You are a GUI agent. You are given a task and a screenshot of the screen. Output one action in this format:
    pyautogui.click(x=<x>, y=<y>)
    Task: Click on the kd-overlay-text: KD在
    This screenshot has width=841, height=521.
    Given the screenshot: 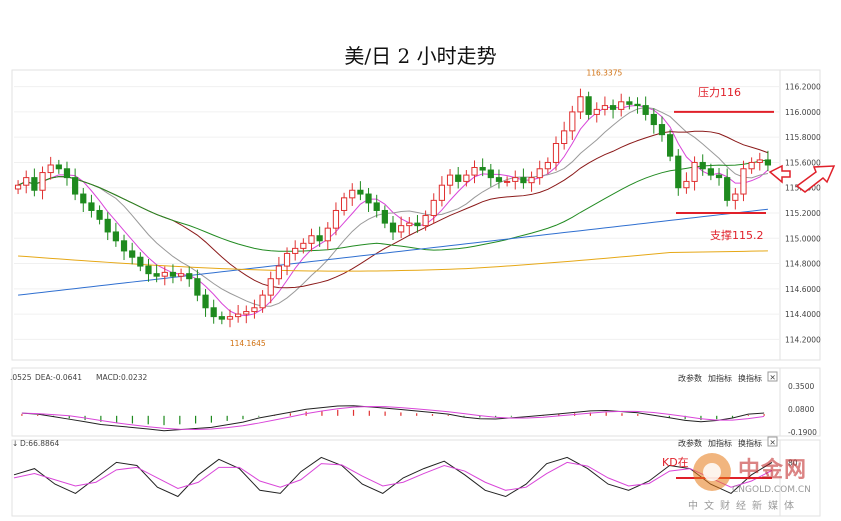 What is the action you would take?
    pyautogui.click(x=675, y=462)
    